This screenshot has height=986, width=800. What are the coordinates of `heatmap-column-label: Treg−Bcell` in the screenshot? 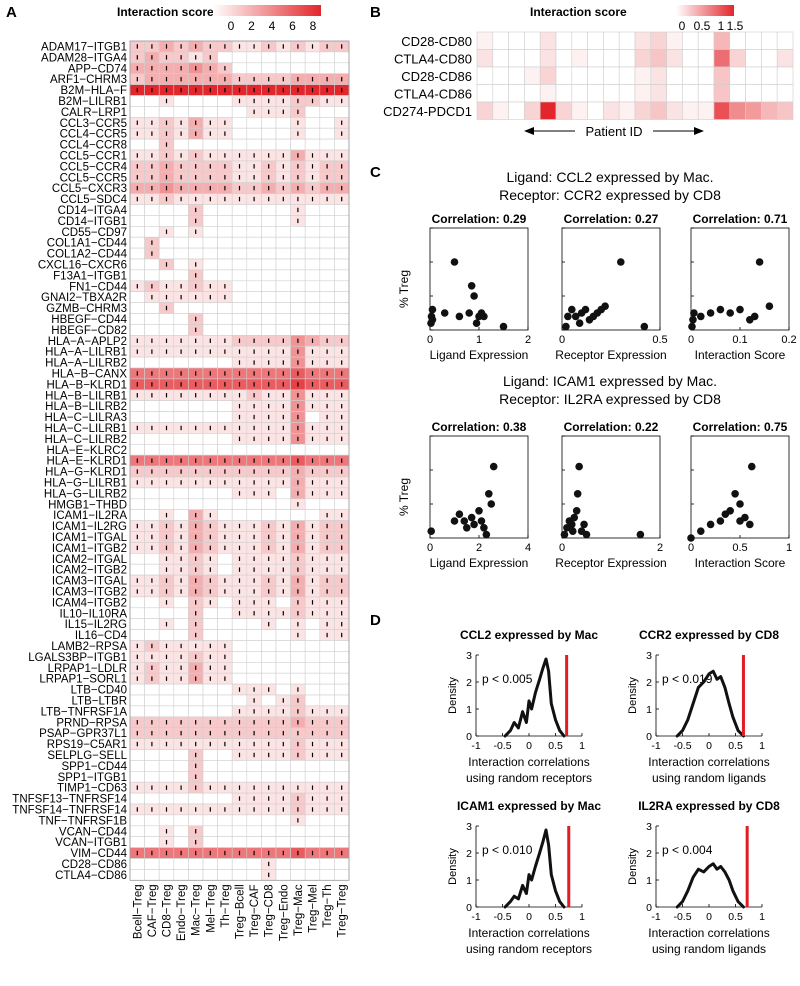 It's located at (241, 911).